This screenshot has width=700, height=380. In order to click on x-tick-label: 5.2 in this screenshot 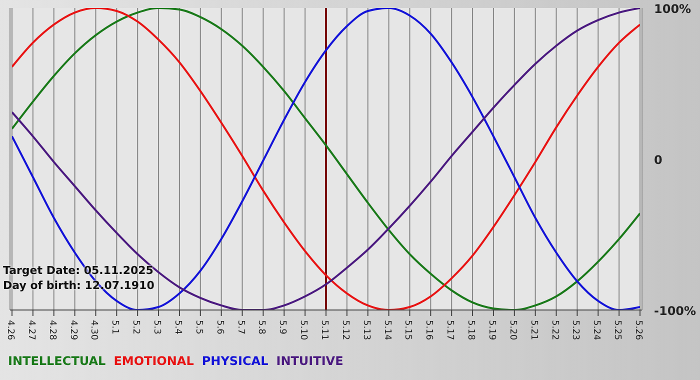, I will do `click(135, 327)`.